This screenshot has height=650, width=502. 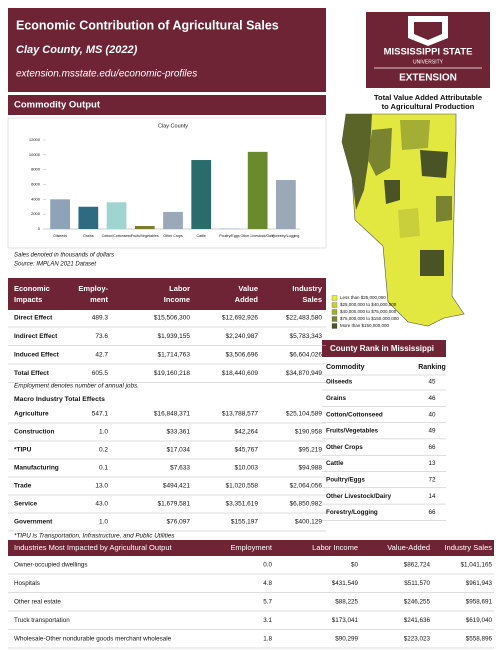 I want to click on map, so click(x=403, y=220).